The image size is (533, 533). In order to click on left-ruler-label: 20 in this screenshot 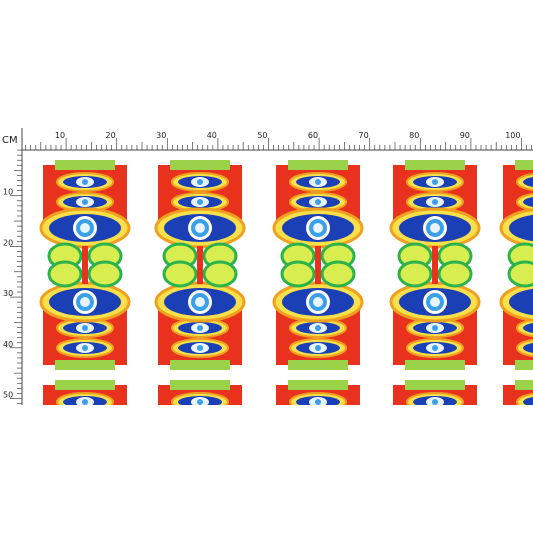, I will do `click(8, 242)`.